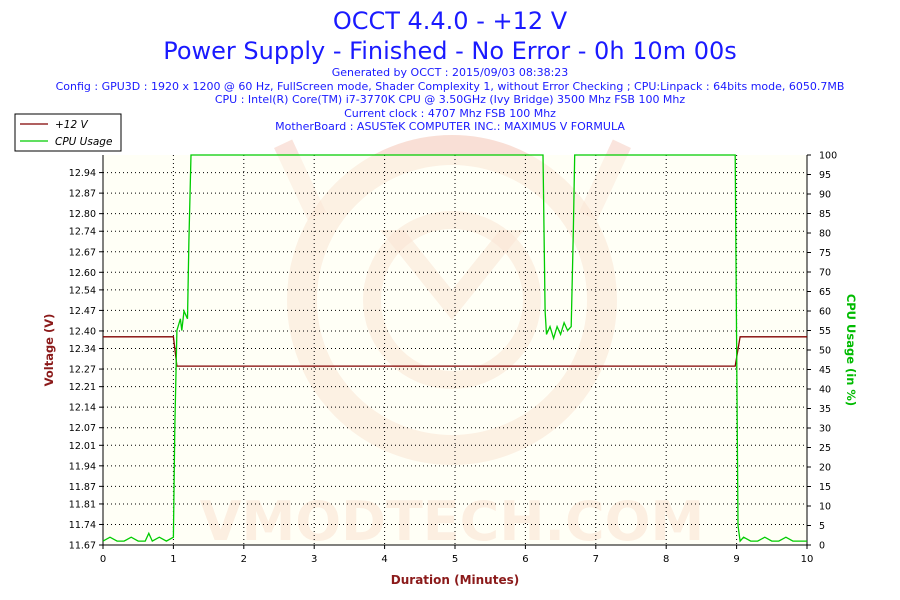 The height and width of the screenshot is (600, 900). I want to click on y-left-tick-label: 12.80, so click(82, 214).